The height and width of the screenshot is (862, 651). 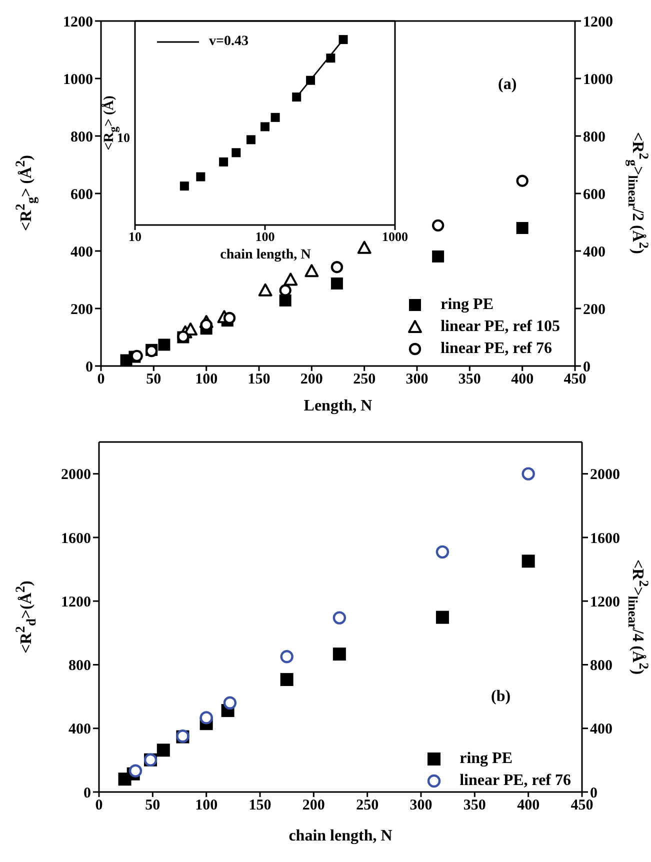 What do you see at coordinates (594, 194) in the screenshot?
I see `y2-tick-label: 600` at bounding box center [594, 194].